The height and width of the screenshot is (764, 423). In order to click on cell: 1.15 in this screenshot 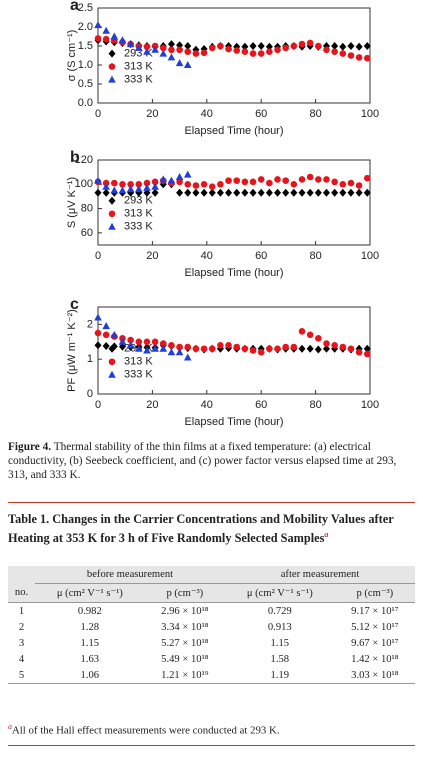, I will do `click(280, 643)`.